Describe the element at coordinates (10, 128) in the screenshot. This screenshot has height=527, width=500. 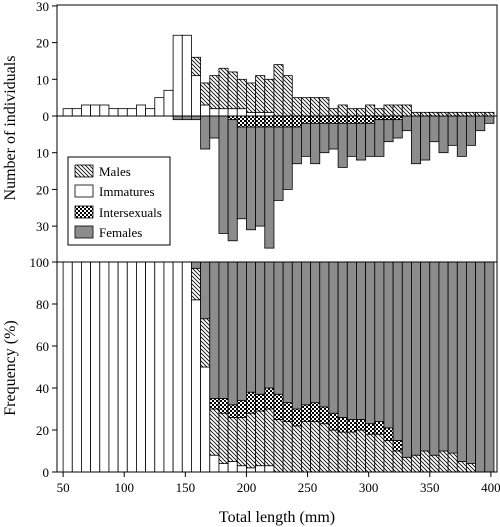
I see `top-y-axis-label: Number of individuals` at that location.